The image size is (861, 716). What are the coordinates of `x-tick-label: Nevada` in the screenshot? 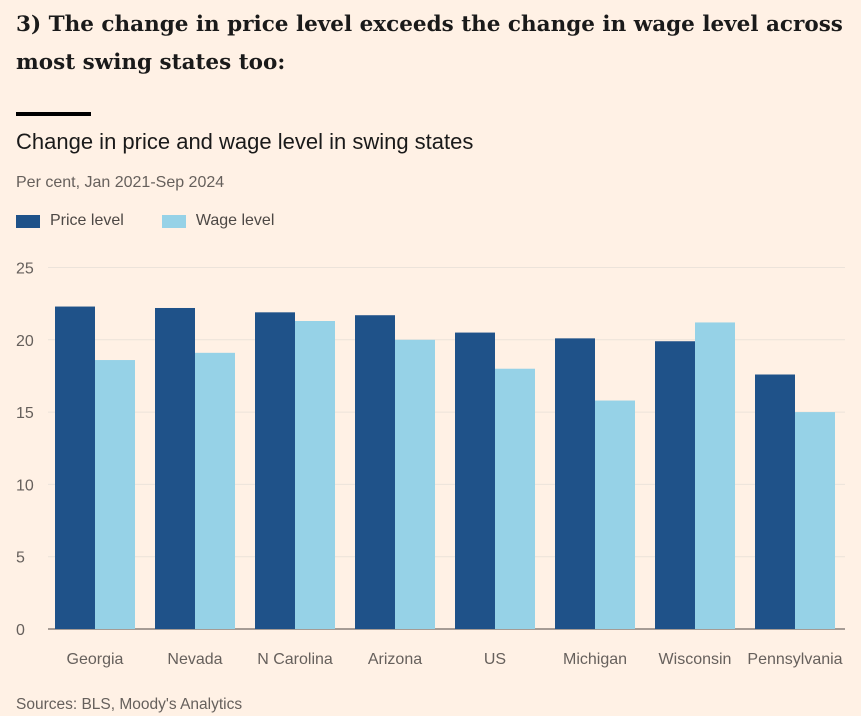 It's located at (194, 659).